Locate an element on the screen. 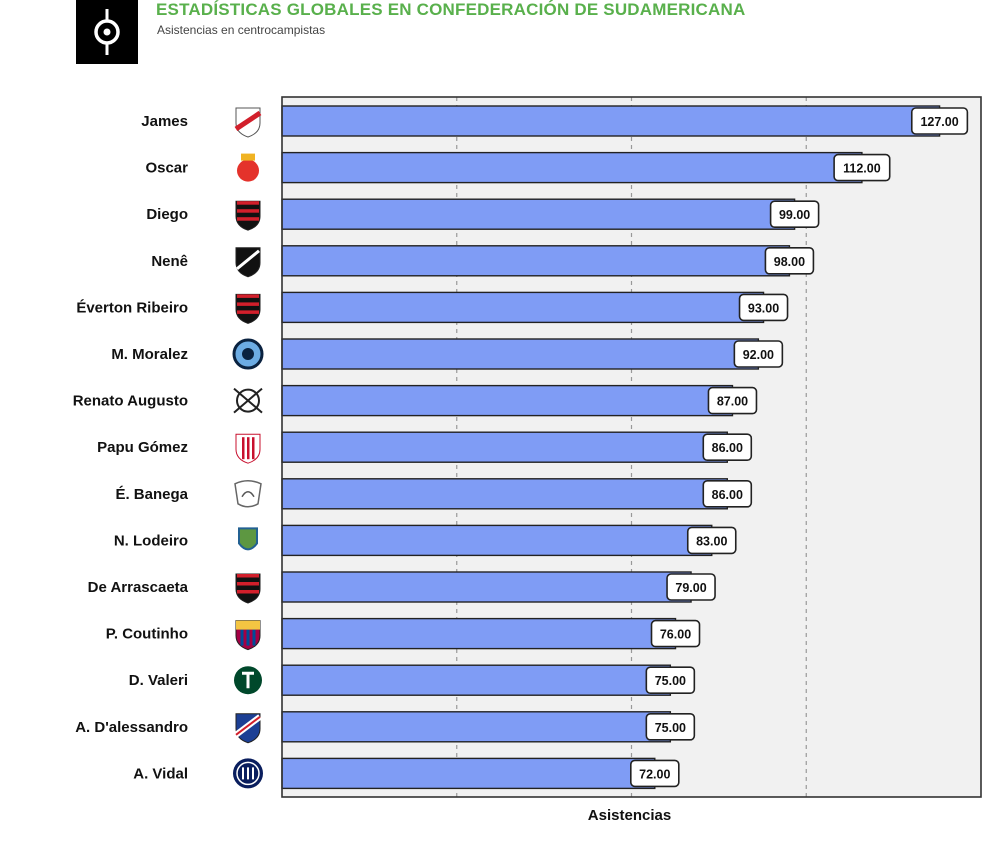 This screenshot has height=850, width=992. value-label: 127.00 is located at coordinates (939, 122).